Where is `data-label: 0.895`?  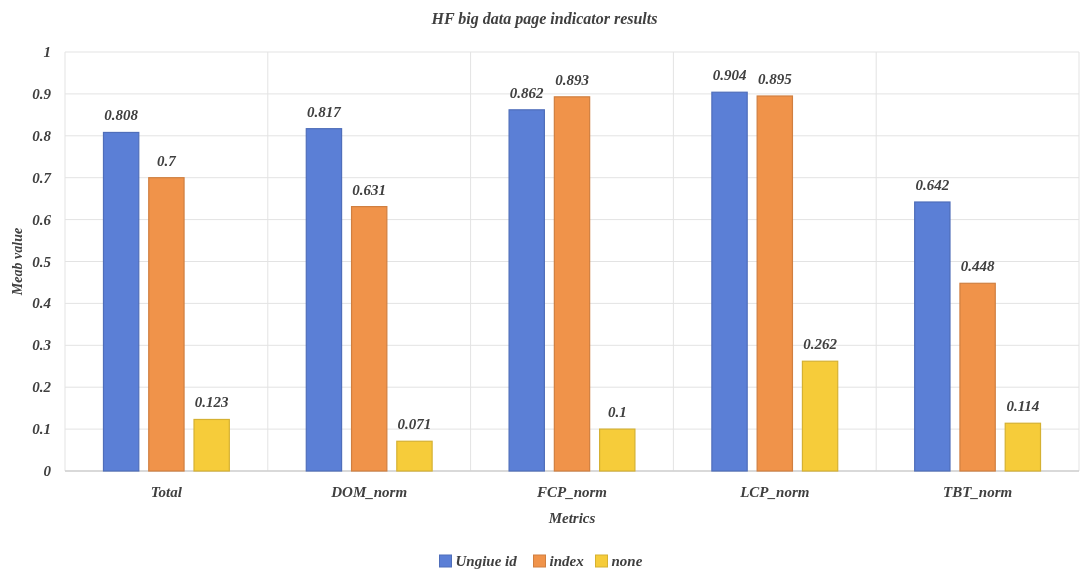
data-label: 0.895 is located at coordinates (775, 79).